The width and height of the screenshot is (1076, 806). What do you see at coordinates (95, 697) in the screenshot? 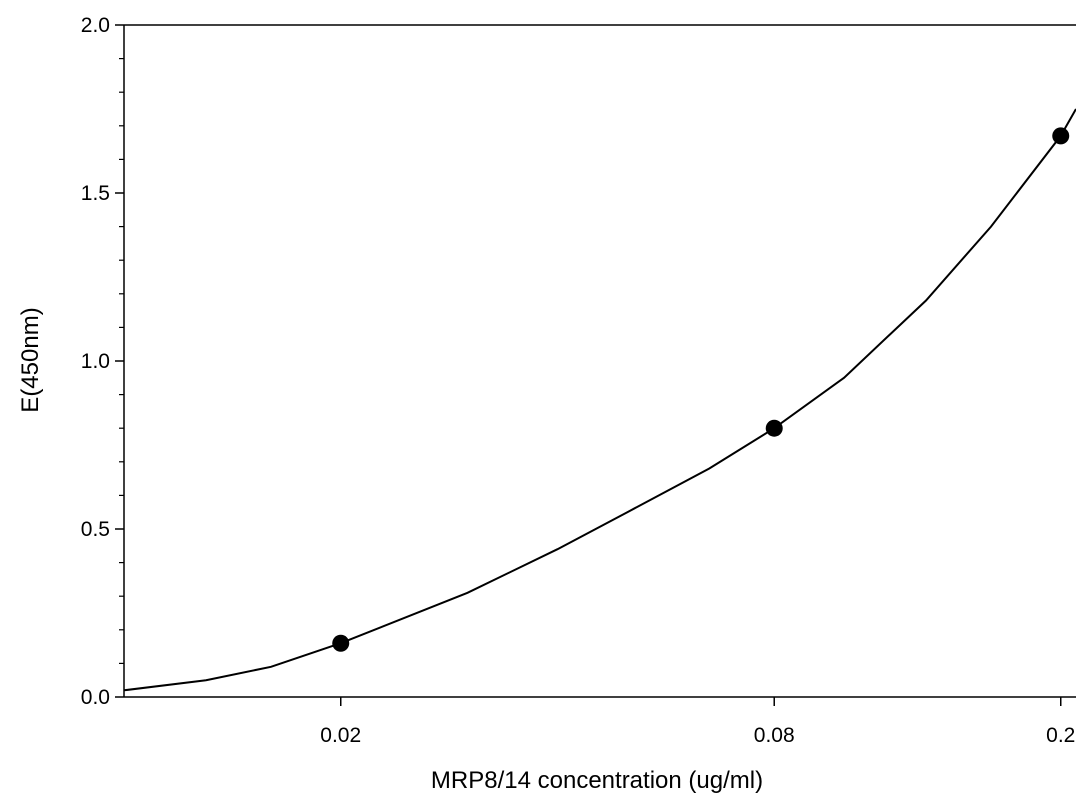
I see `y-tick-label: 0.0` at bounding box center [95, 697].